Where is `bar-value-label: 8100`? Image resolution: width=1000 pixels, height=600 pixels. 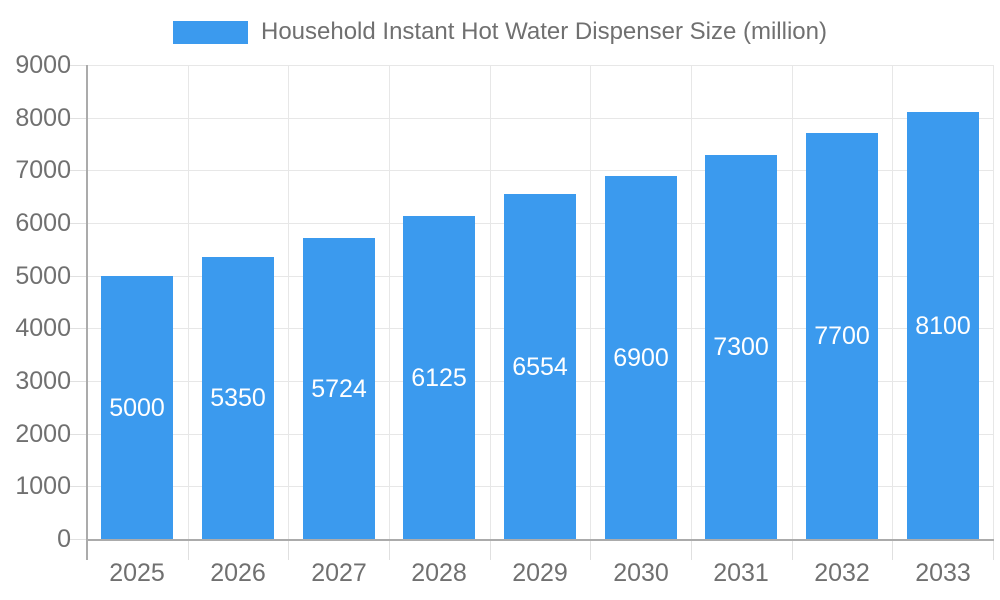
bar-value-label: 8100 is located at coordinates (943, 326).